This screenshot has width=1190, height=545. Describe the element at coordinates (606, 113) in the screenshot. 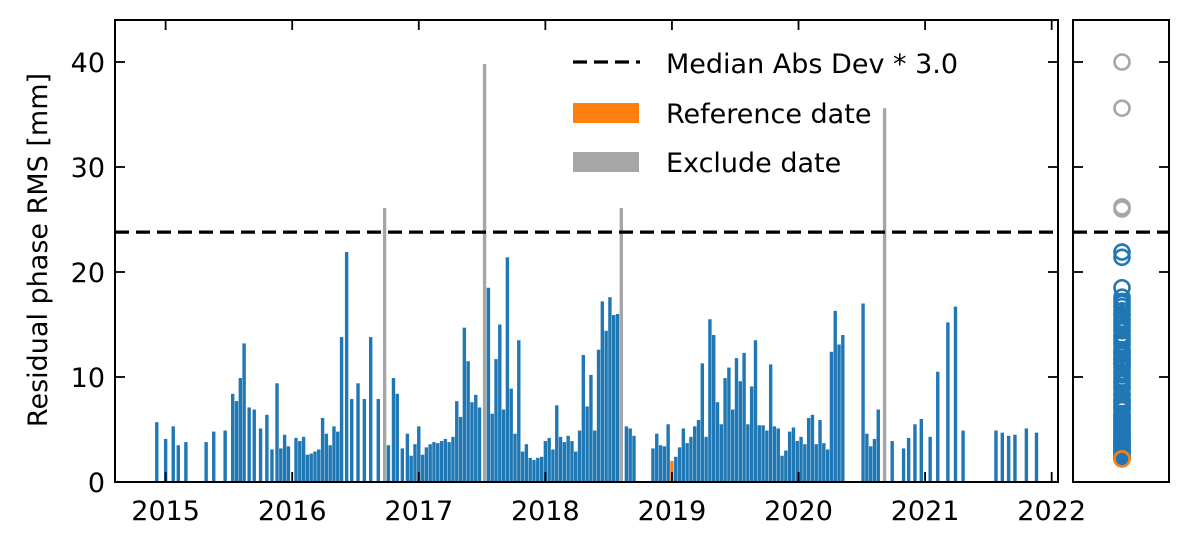

I see `legend-reference-swatch` at that location.